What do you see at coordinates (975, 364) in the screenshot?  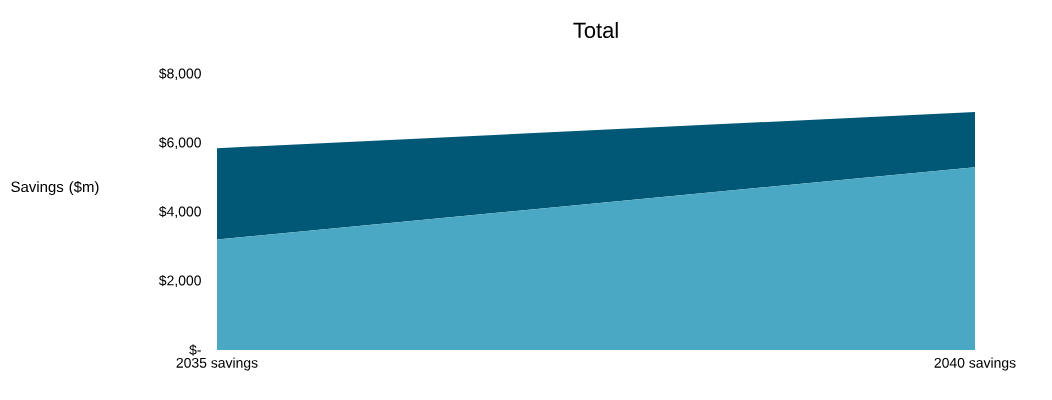 I see `x-tick-label: 2040 savings` at bounding box center [975, 364].